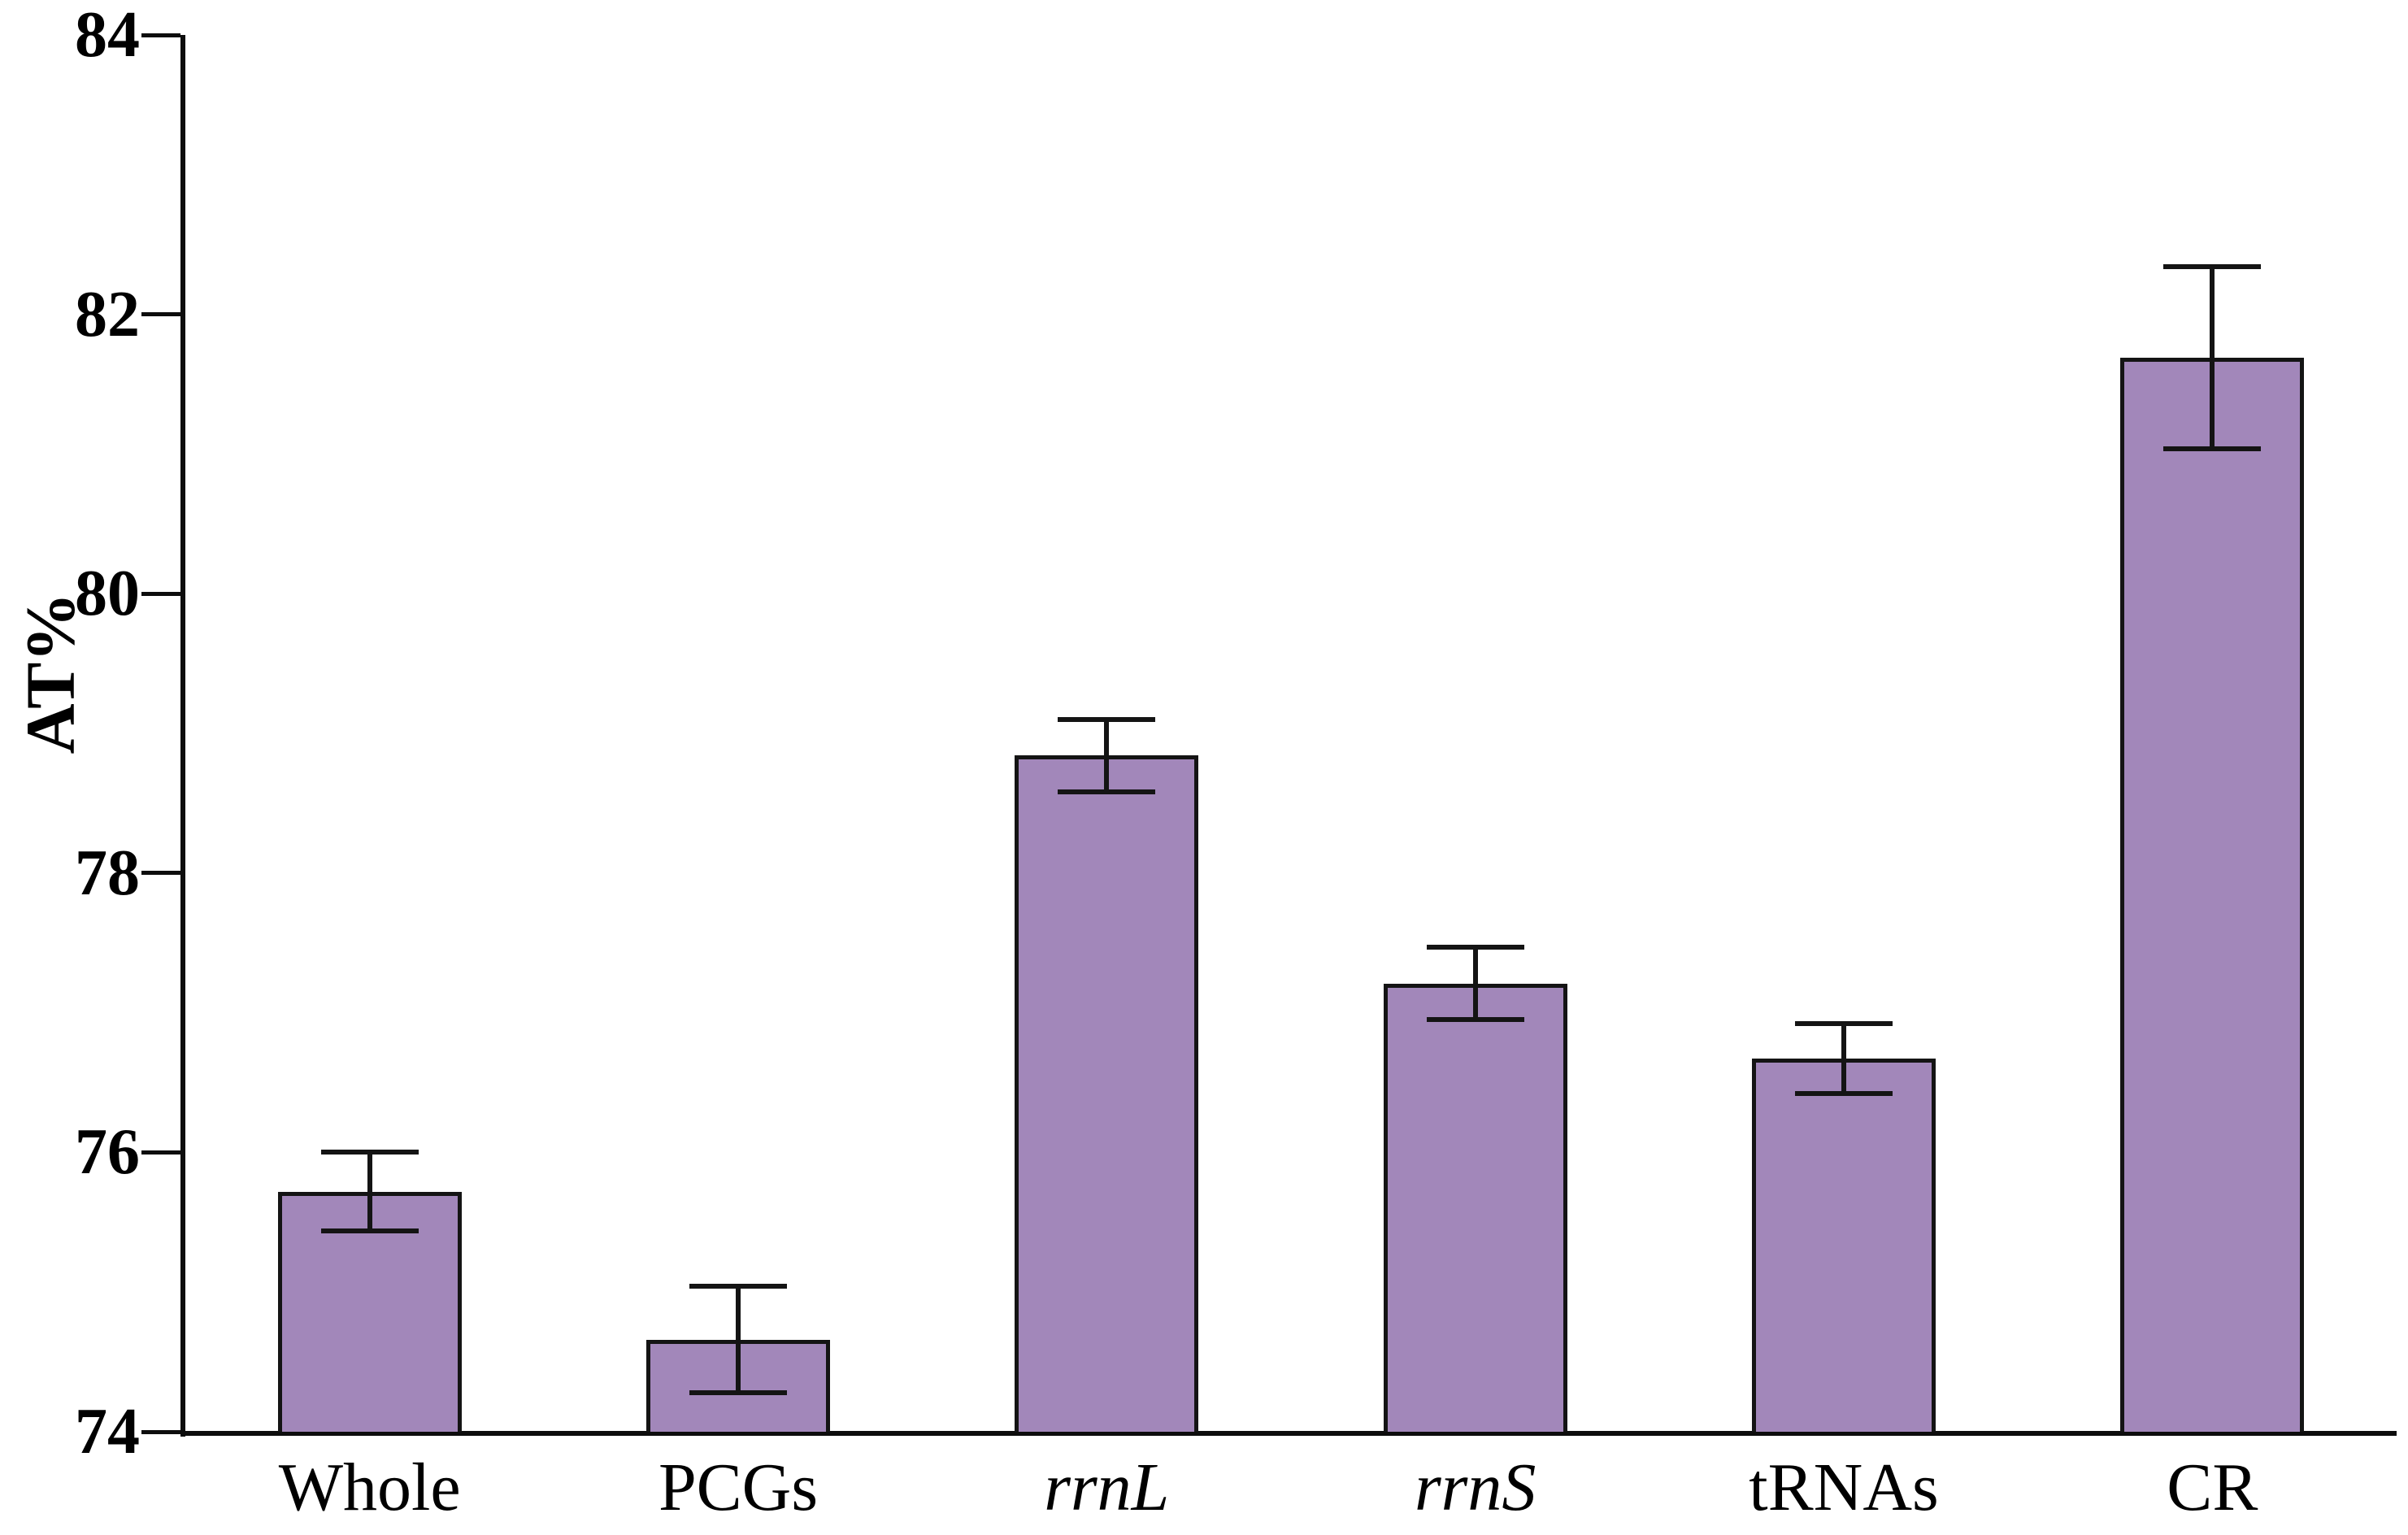 This screenshot has height=1535, width=2408. Describe the element at coordinates (738, 1487) in the screenshot. I see `x-tick-label: PCGs` at that location.